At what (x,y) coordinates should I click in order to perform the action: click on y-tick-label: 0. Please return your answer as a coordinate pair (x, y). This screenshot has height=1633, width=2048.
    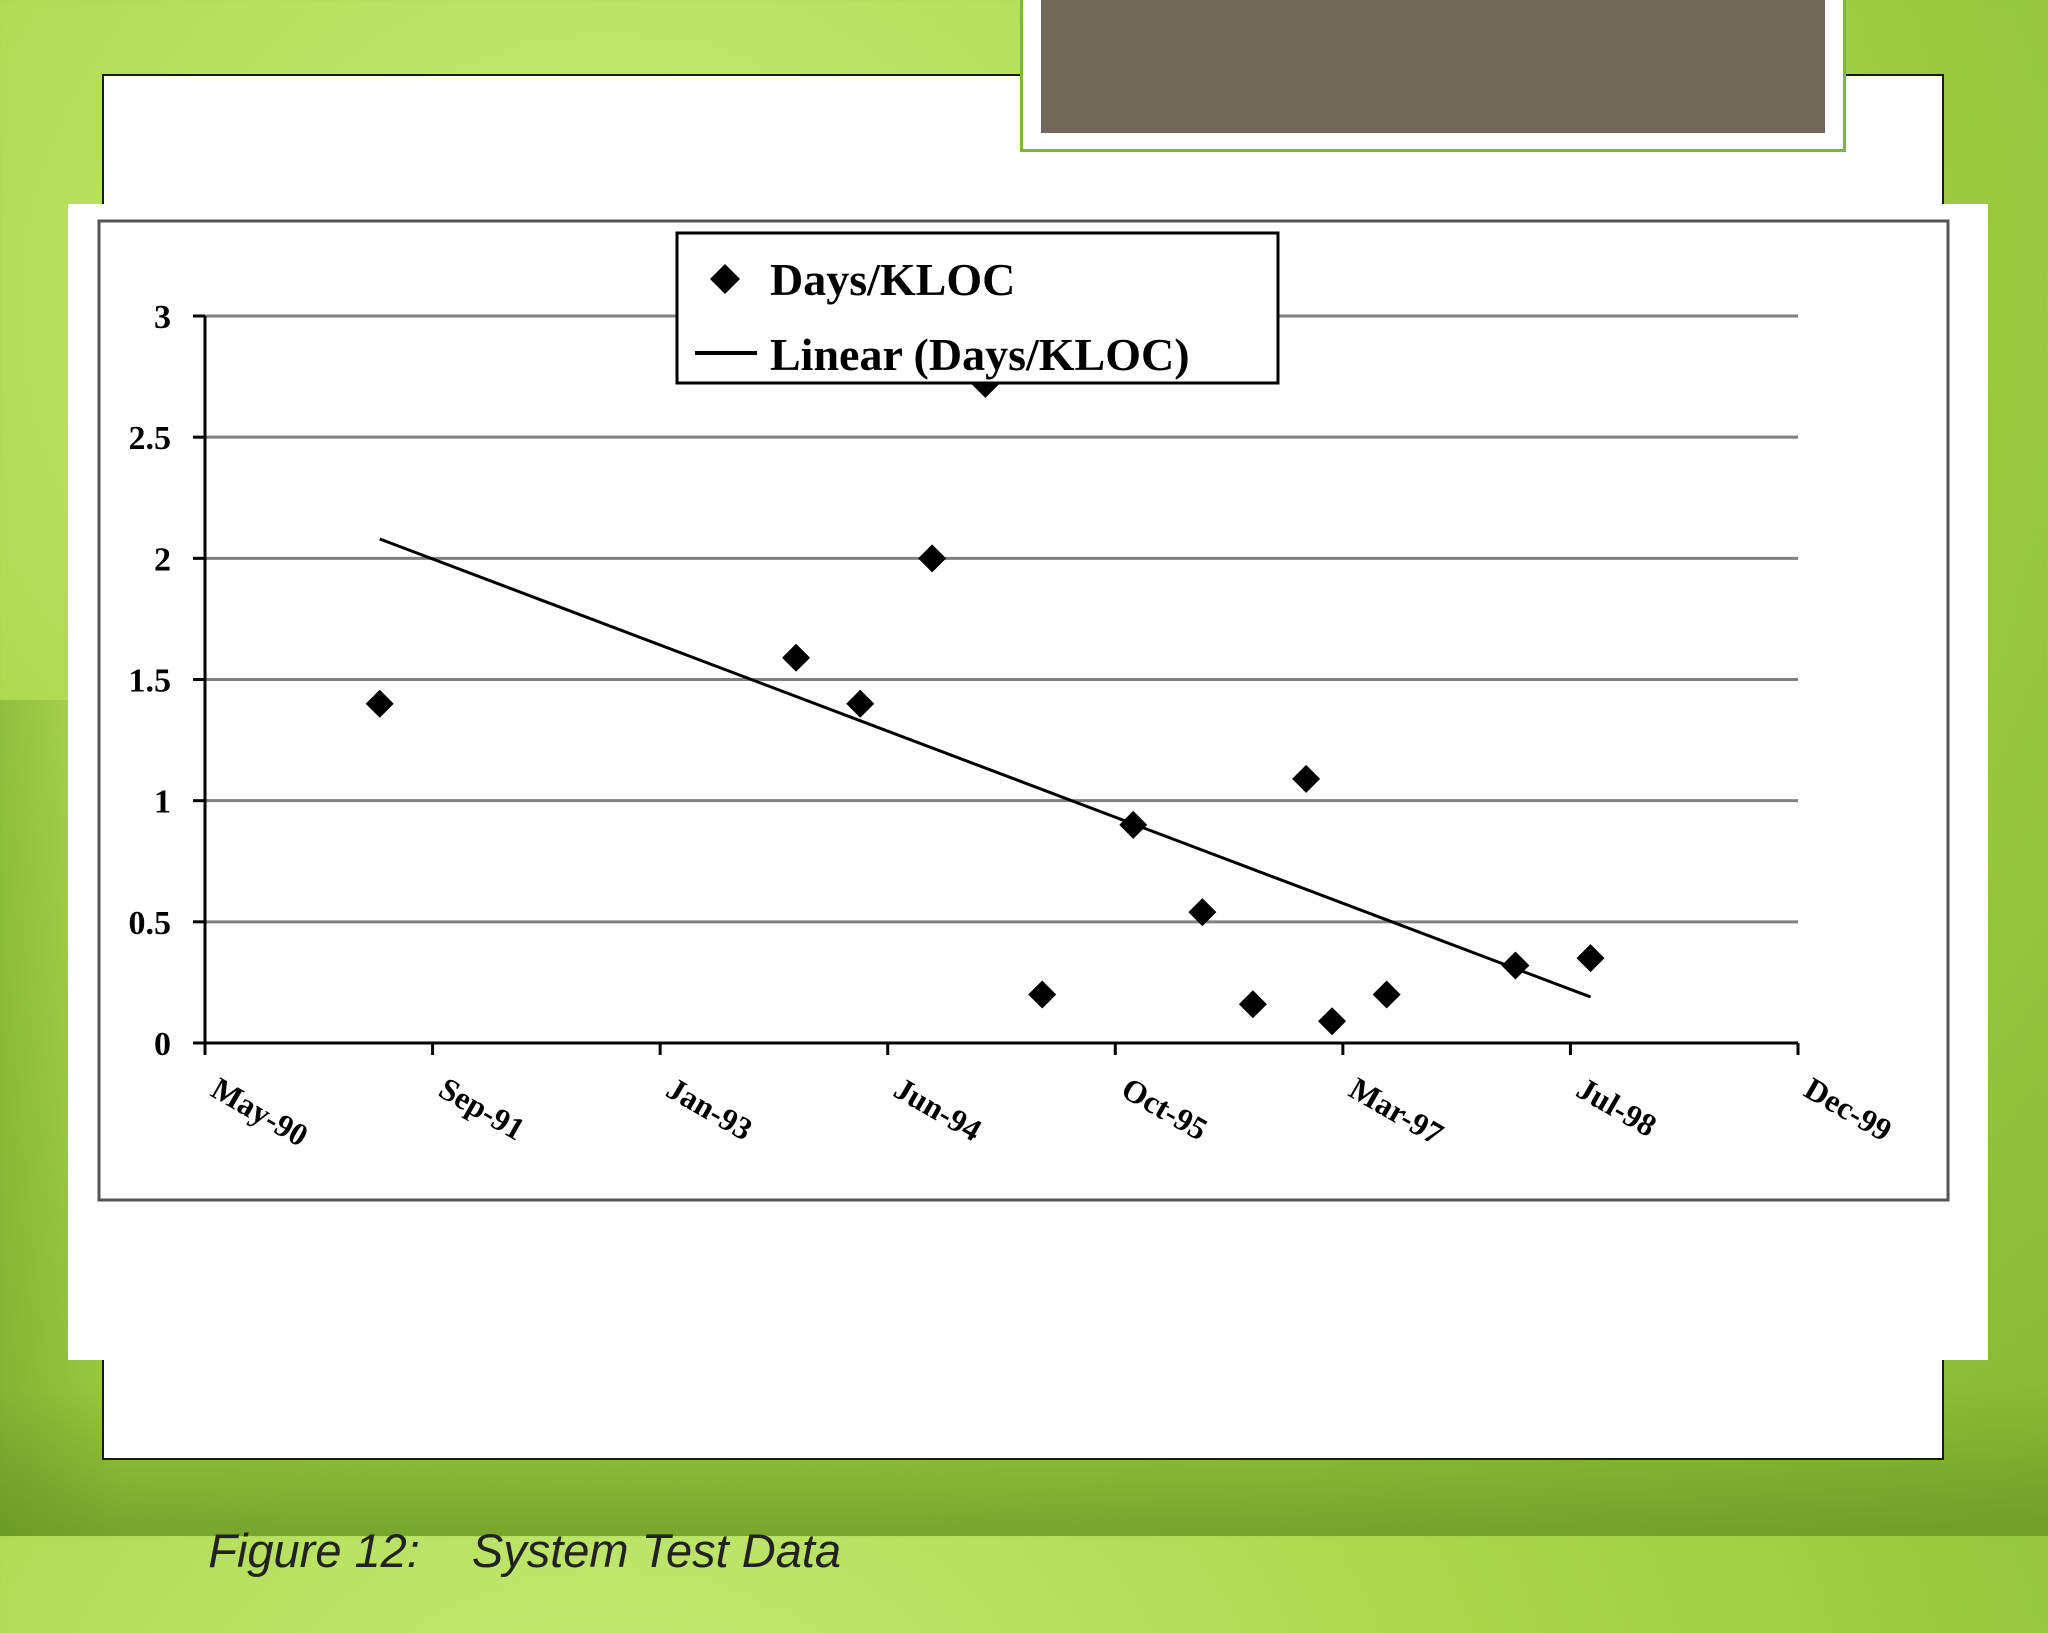
    Looking at the image, I should click on (162, 1044).